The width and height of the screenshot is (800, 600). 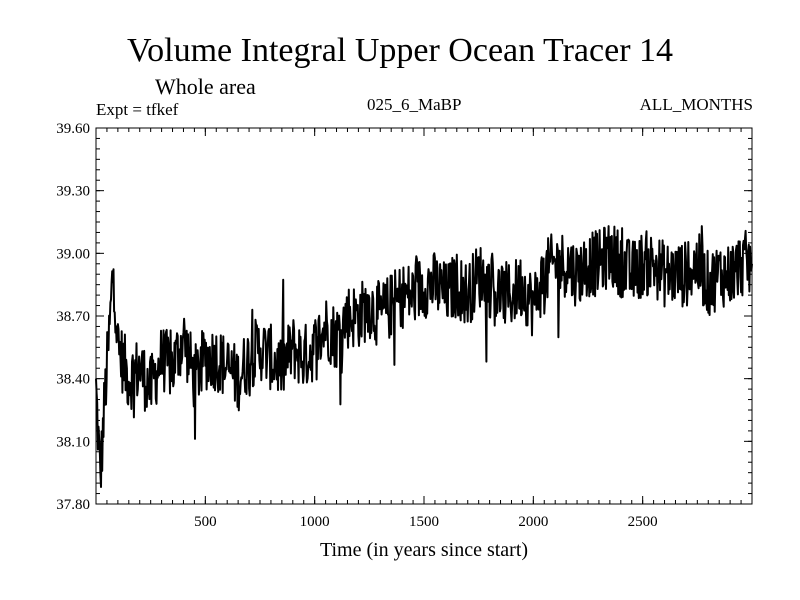 What do you see at coordinates (137, 109) in the screenshot?
I see `experiment-label: Expt = tfkef` at bounding box center [137, 109].